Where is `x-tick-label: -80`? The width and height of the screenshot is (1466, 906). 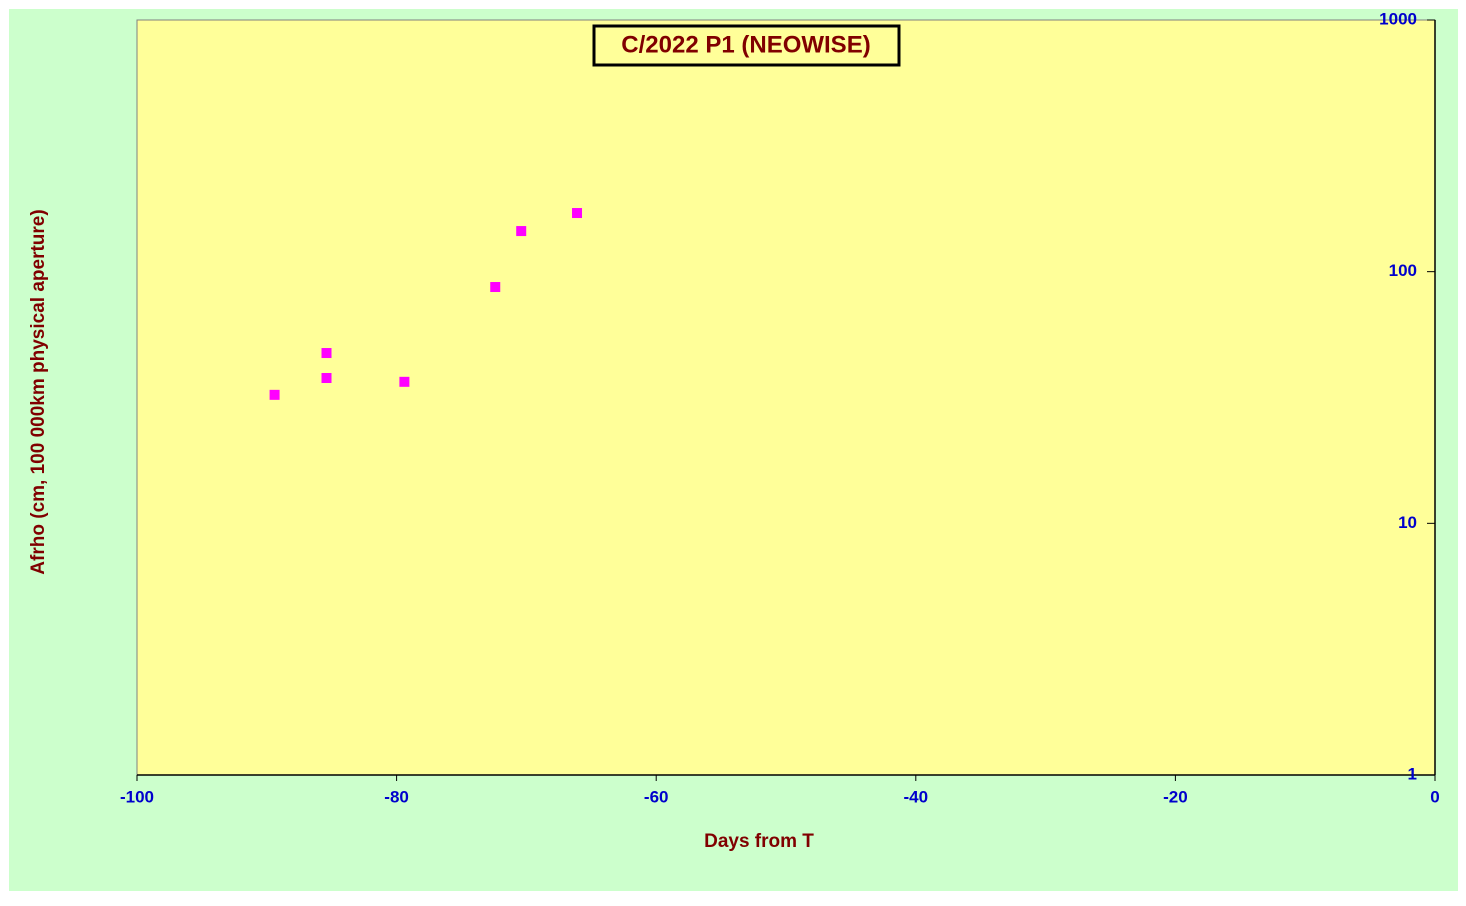
x-tick-label: -80 is located at coordinates (396, 796).